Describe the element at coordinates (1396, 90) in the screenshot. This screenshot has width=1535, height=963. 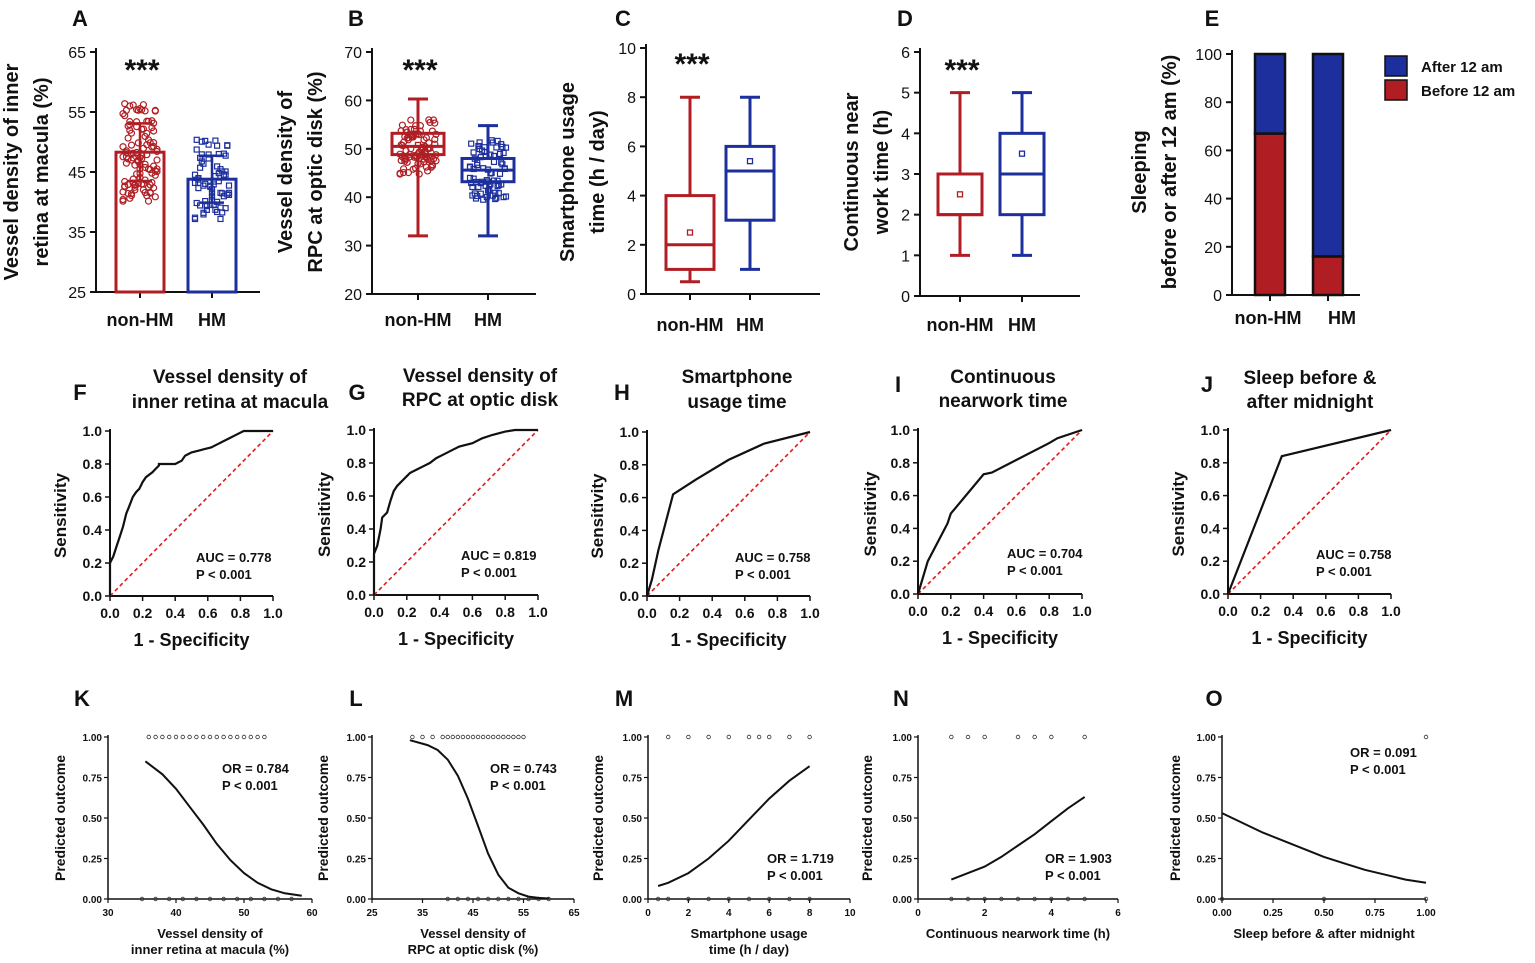
I see `legend-swatch` at that location.